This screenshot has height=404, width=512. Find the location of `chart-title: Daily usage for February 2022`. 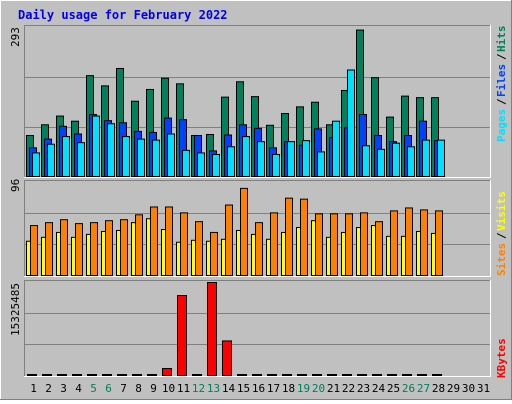

chart-title: Daily usage for February 2022 is located at coordinates (123, 15).